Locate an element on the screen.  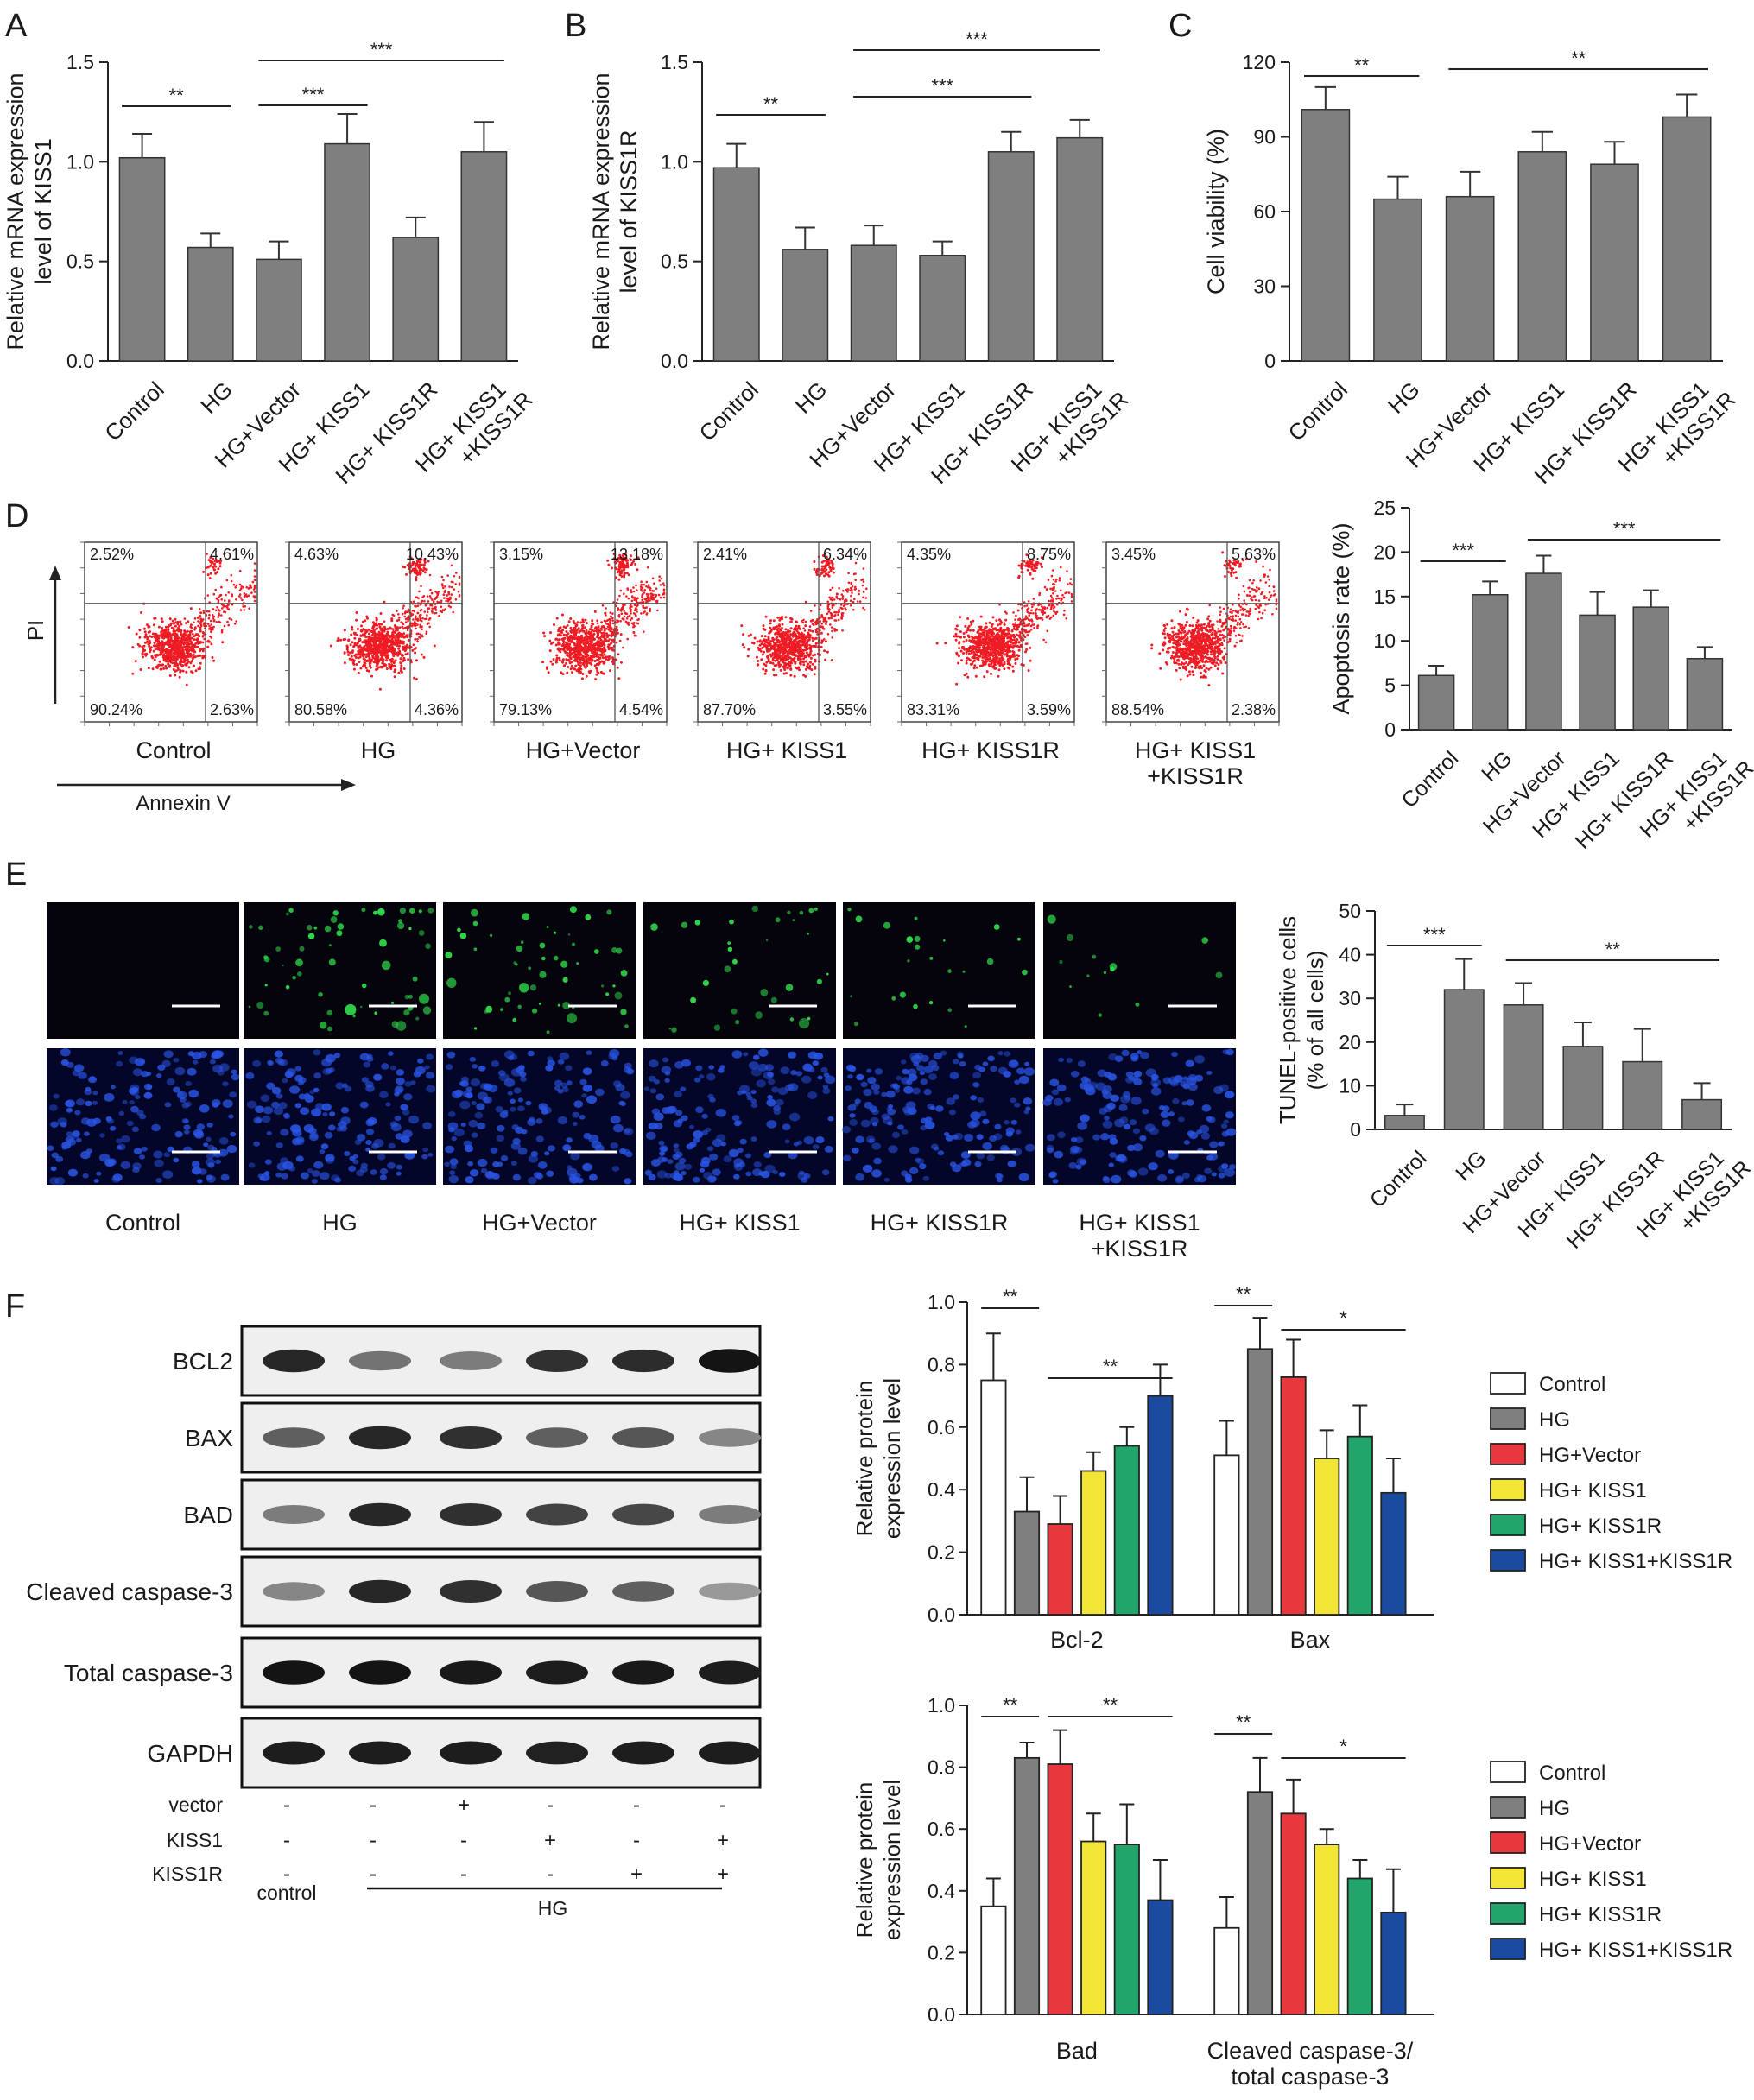
flow-plot-caption: HG+Vector is located at coordinates (583, 750).